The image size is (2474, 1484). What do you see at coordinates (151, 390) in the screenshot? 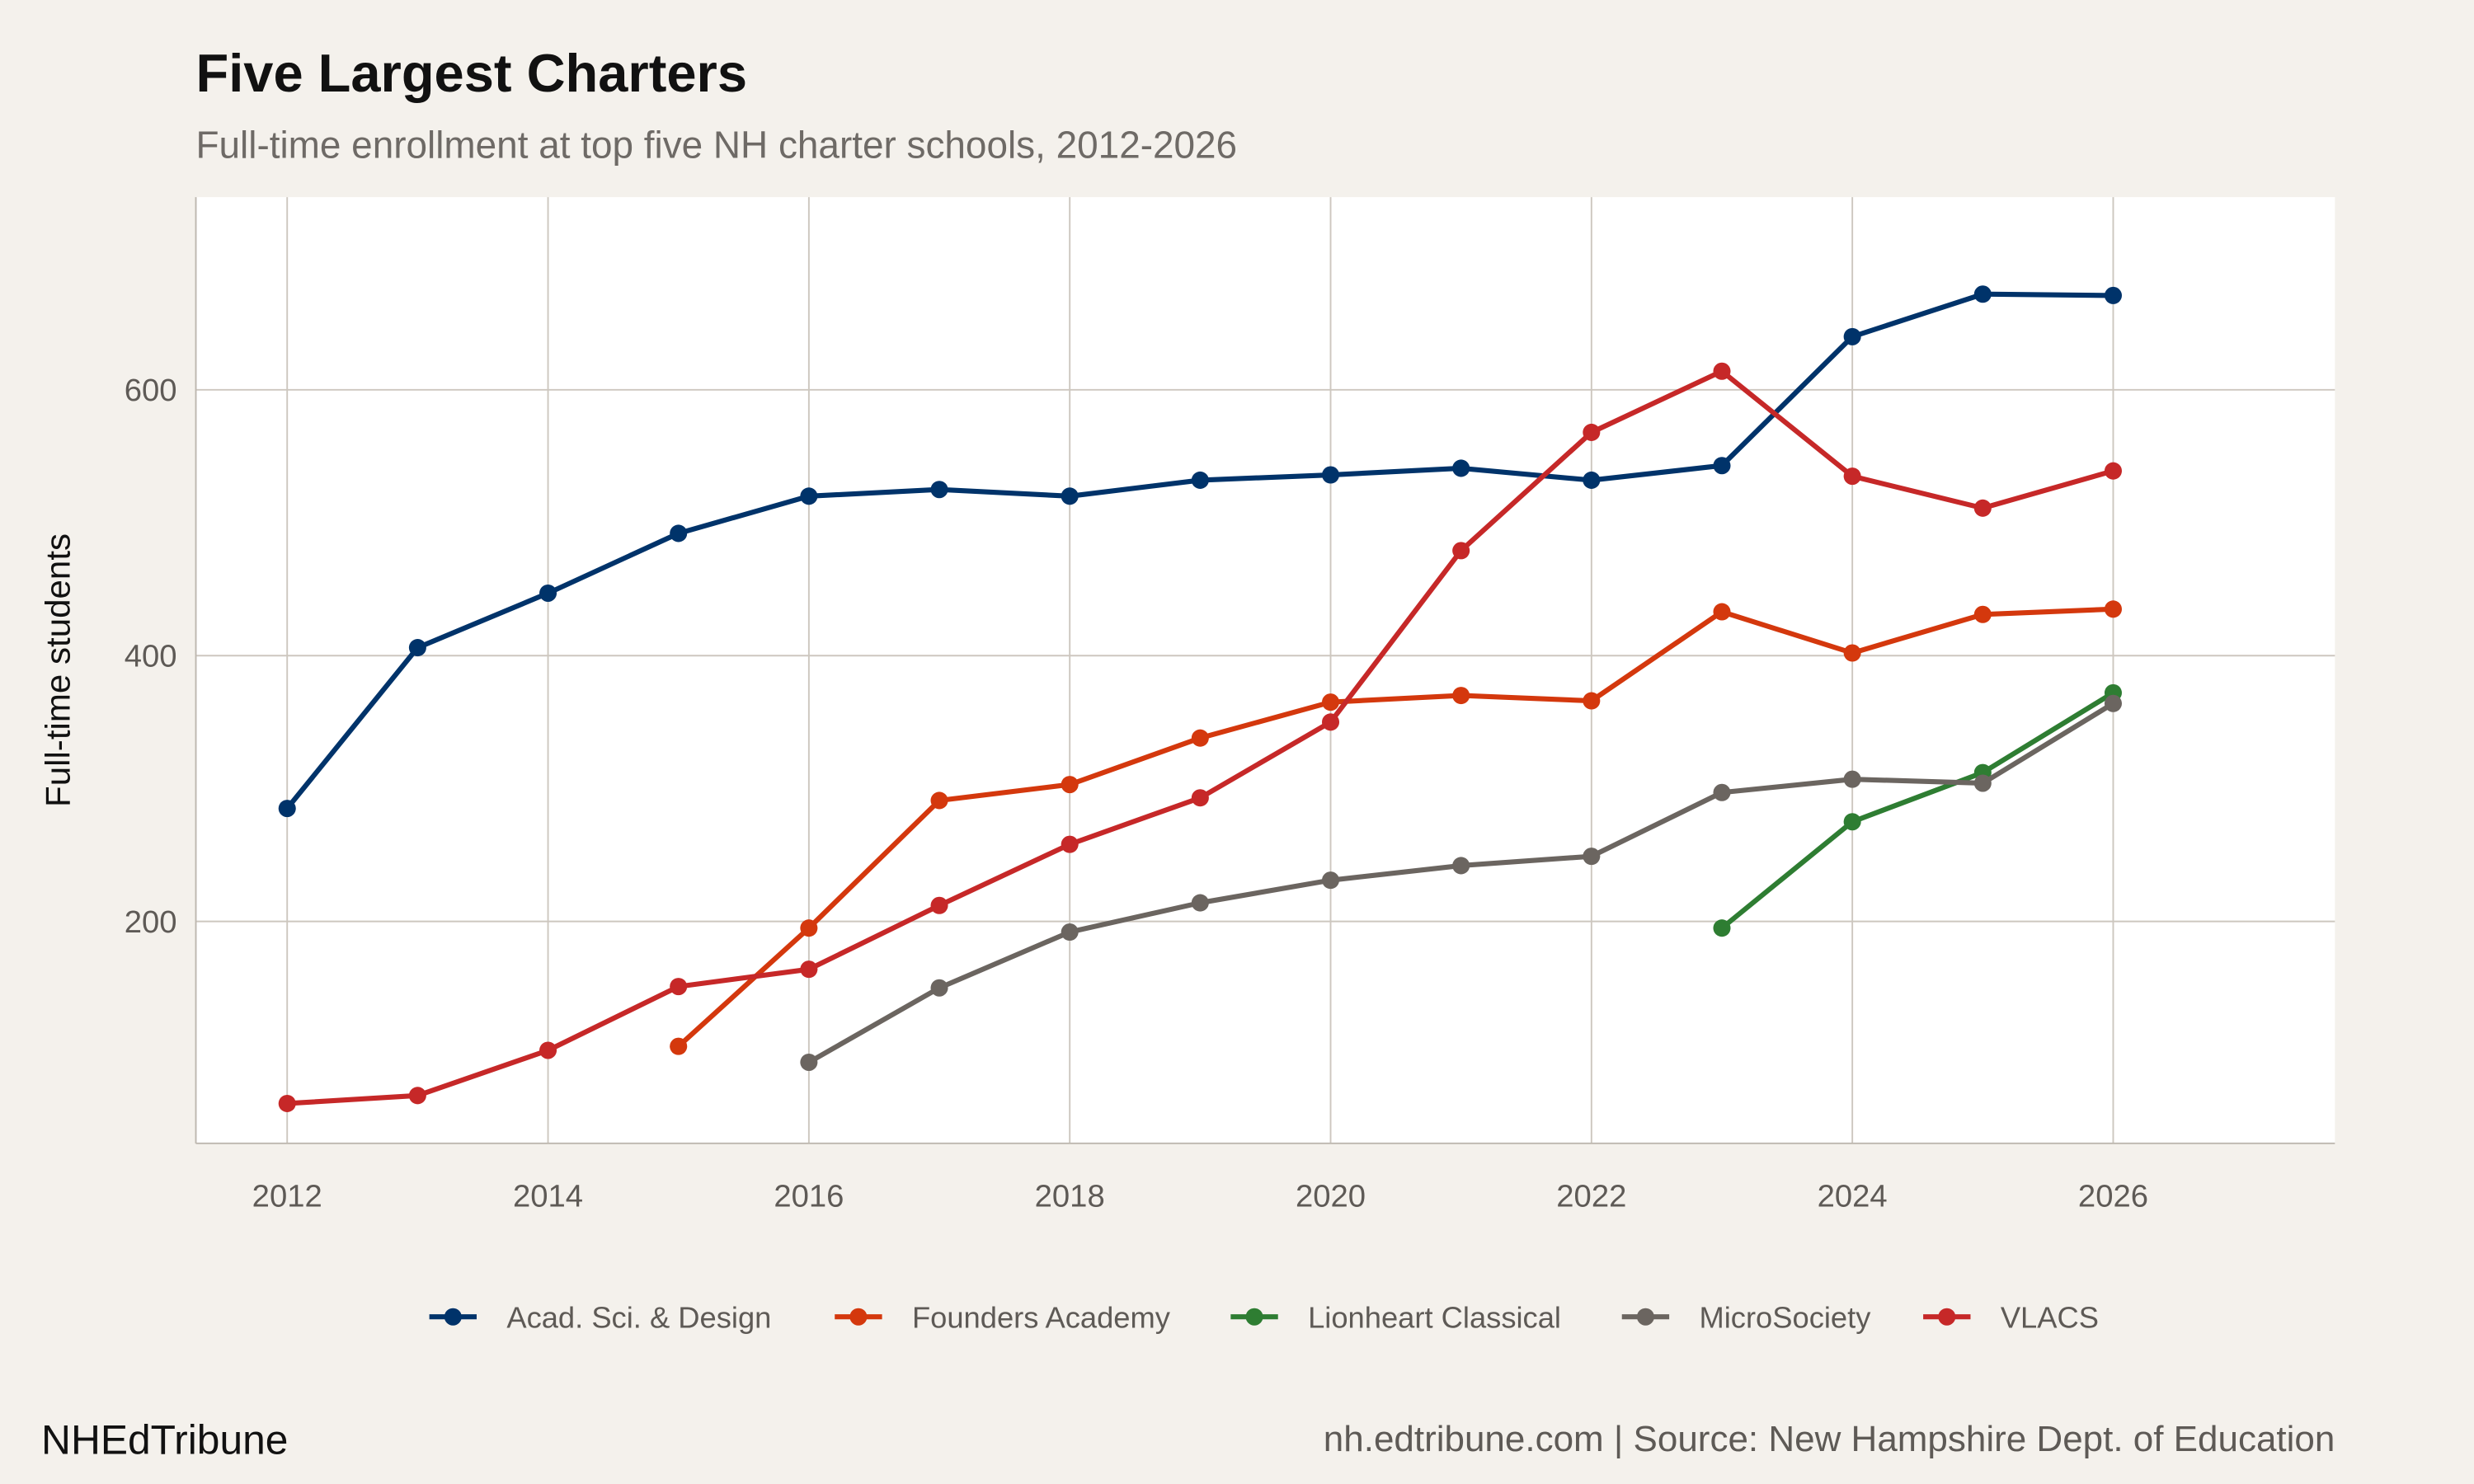
I see `y-tick-label: 600` at bounding box center [151, 390].